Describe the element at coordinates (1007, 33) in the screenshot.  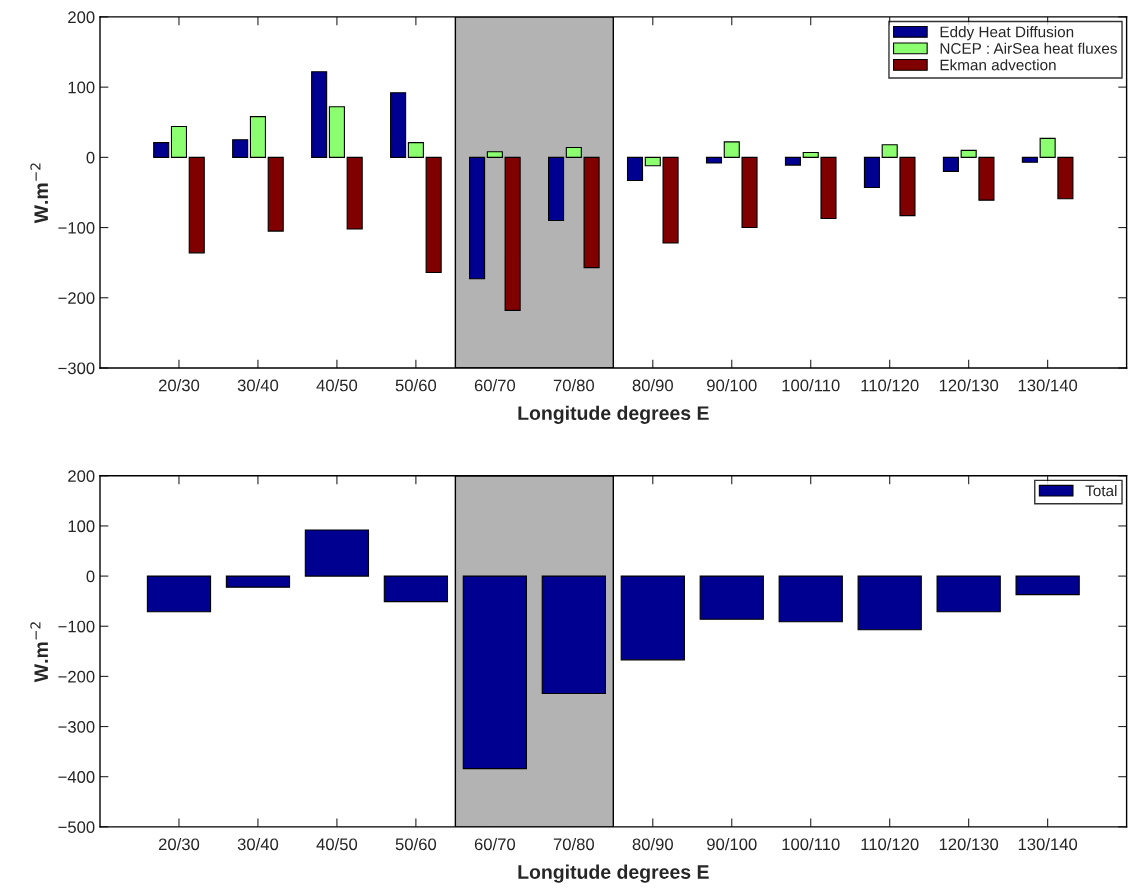
I see `legend-label: Eddy Heat Diffusion` at that location.